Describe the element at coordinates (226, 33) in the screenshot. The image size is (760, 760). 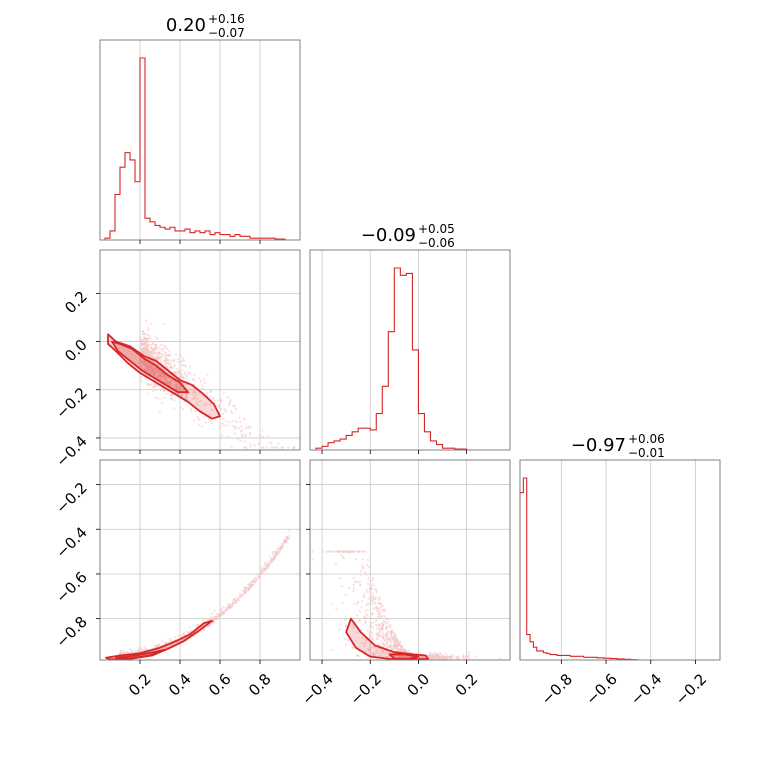
I see `title-lower-error: −0.07` at that location.